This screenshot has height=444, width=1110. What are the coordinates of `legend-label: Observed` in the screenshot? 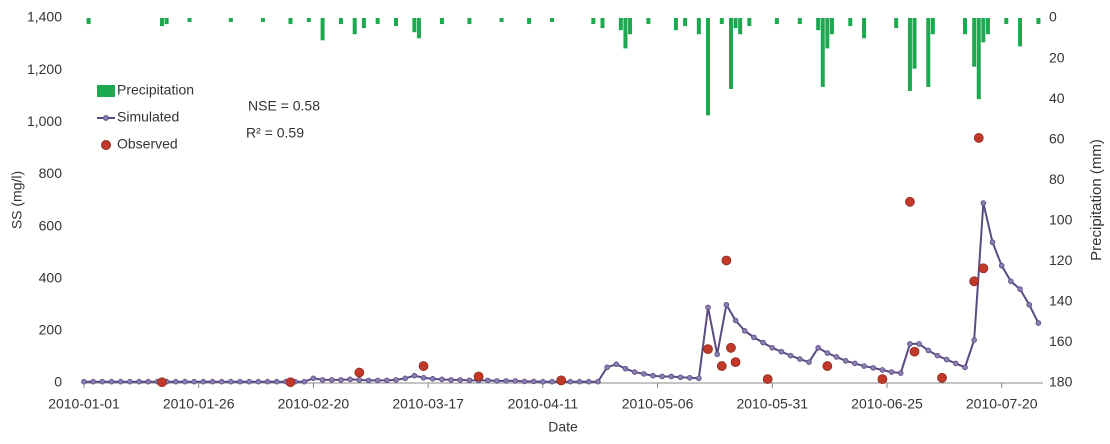 It's located at (147, 144).